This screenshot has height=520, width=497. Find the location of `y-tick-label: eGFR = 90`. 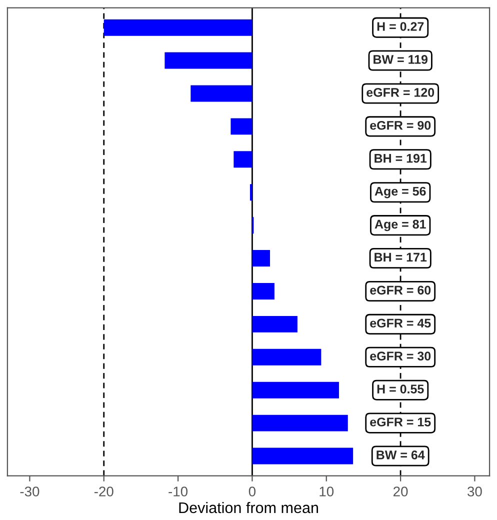

y-tick-label: eGFR = 90 is located at coordinates (400, 125).